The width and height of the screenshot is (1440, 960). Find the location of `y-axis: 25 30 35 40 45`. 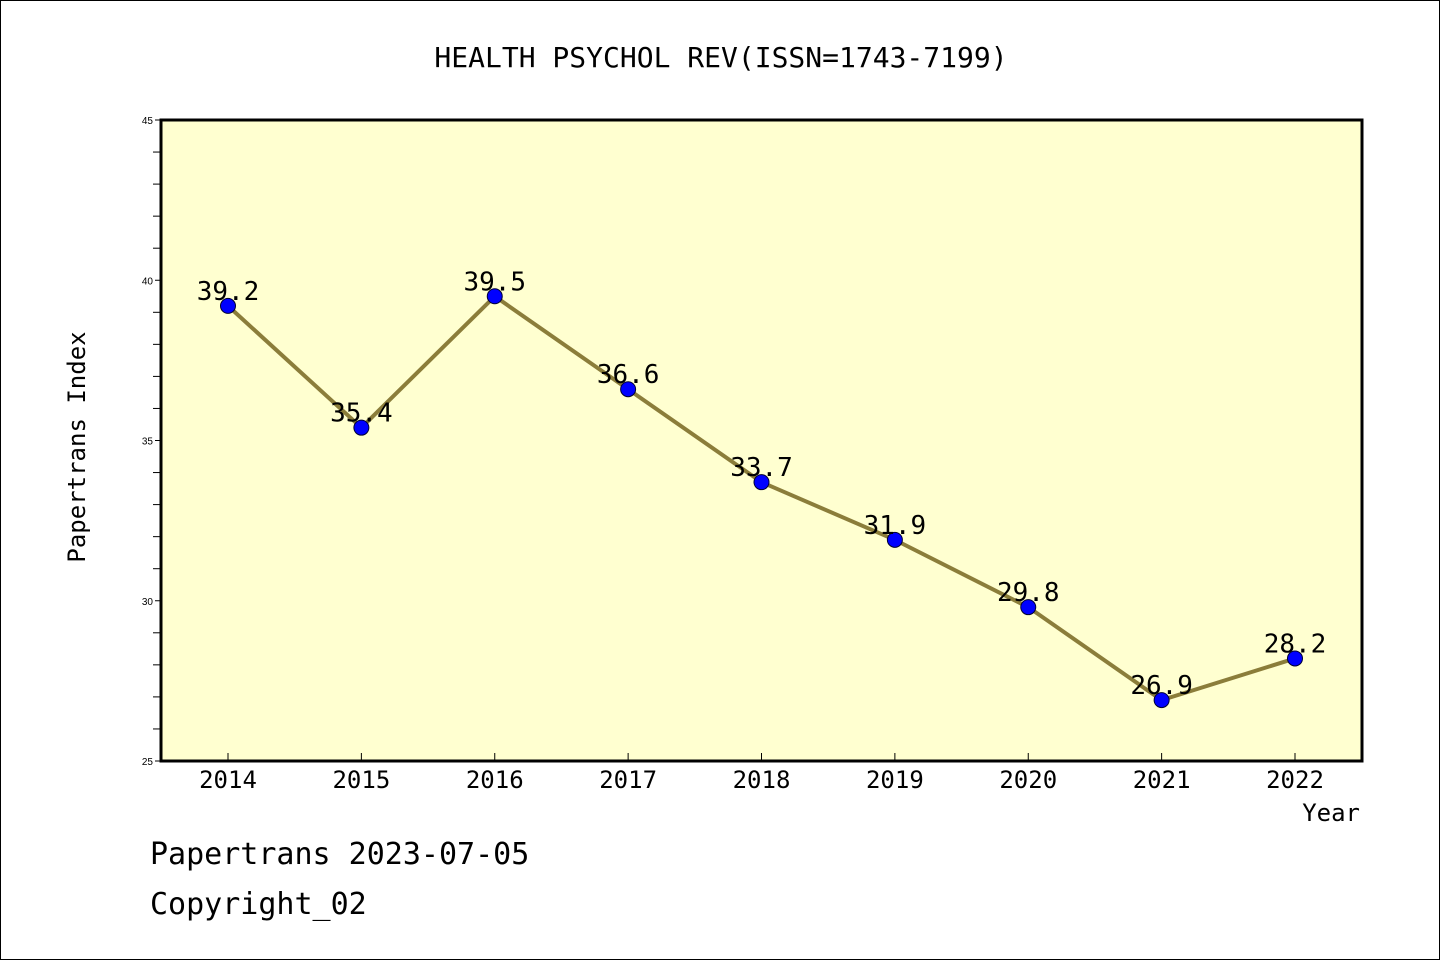

y-axis: 25 30 35 40 45 is located at coordinates (151, 442).